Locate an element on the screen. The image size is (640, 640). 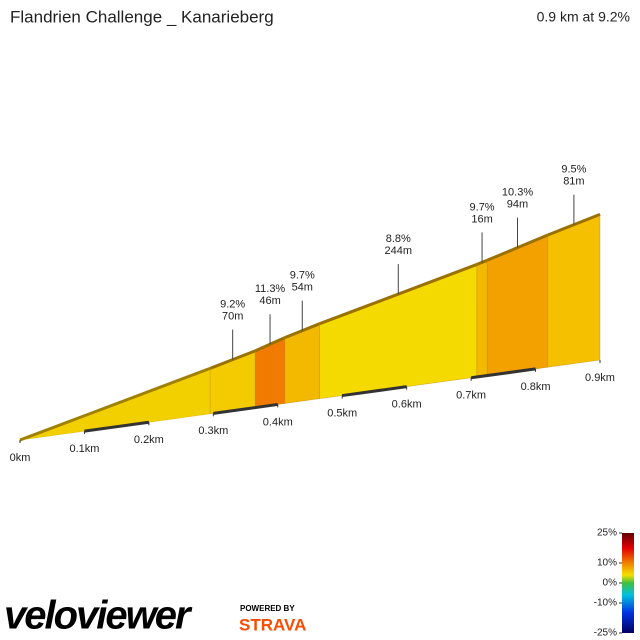
x-tick-label: 0.2km is located at coordinates (149, 440).